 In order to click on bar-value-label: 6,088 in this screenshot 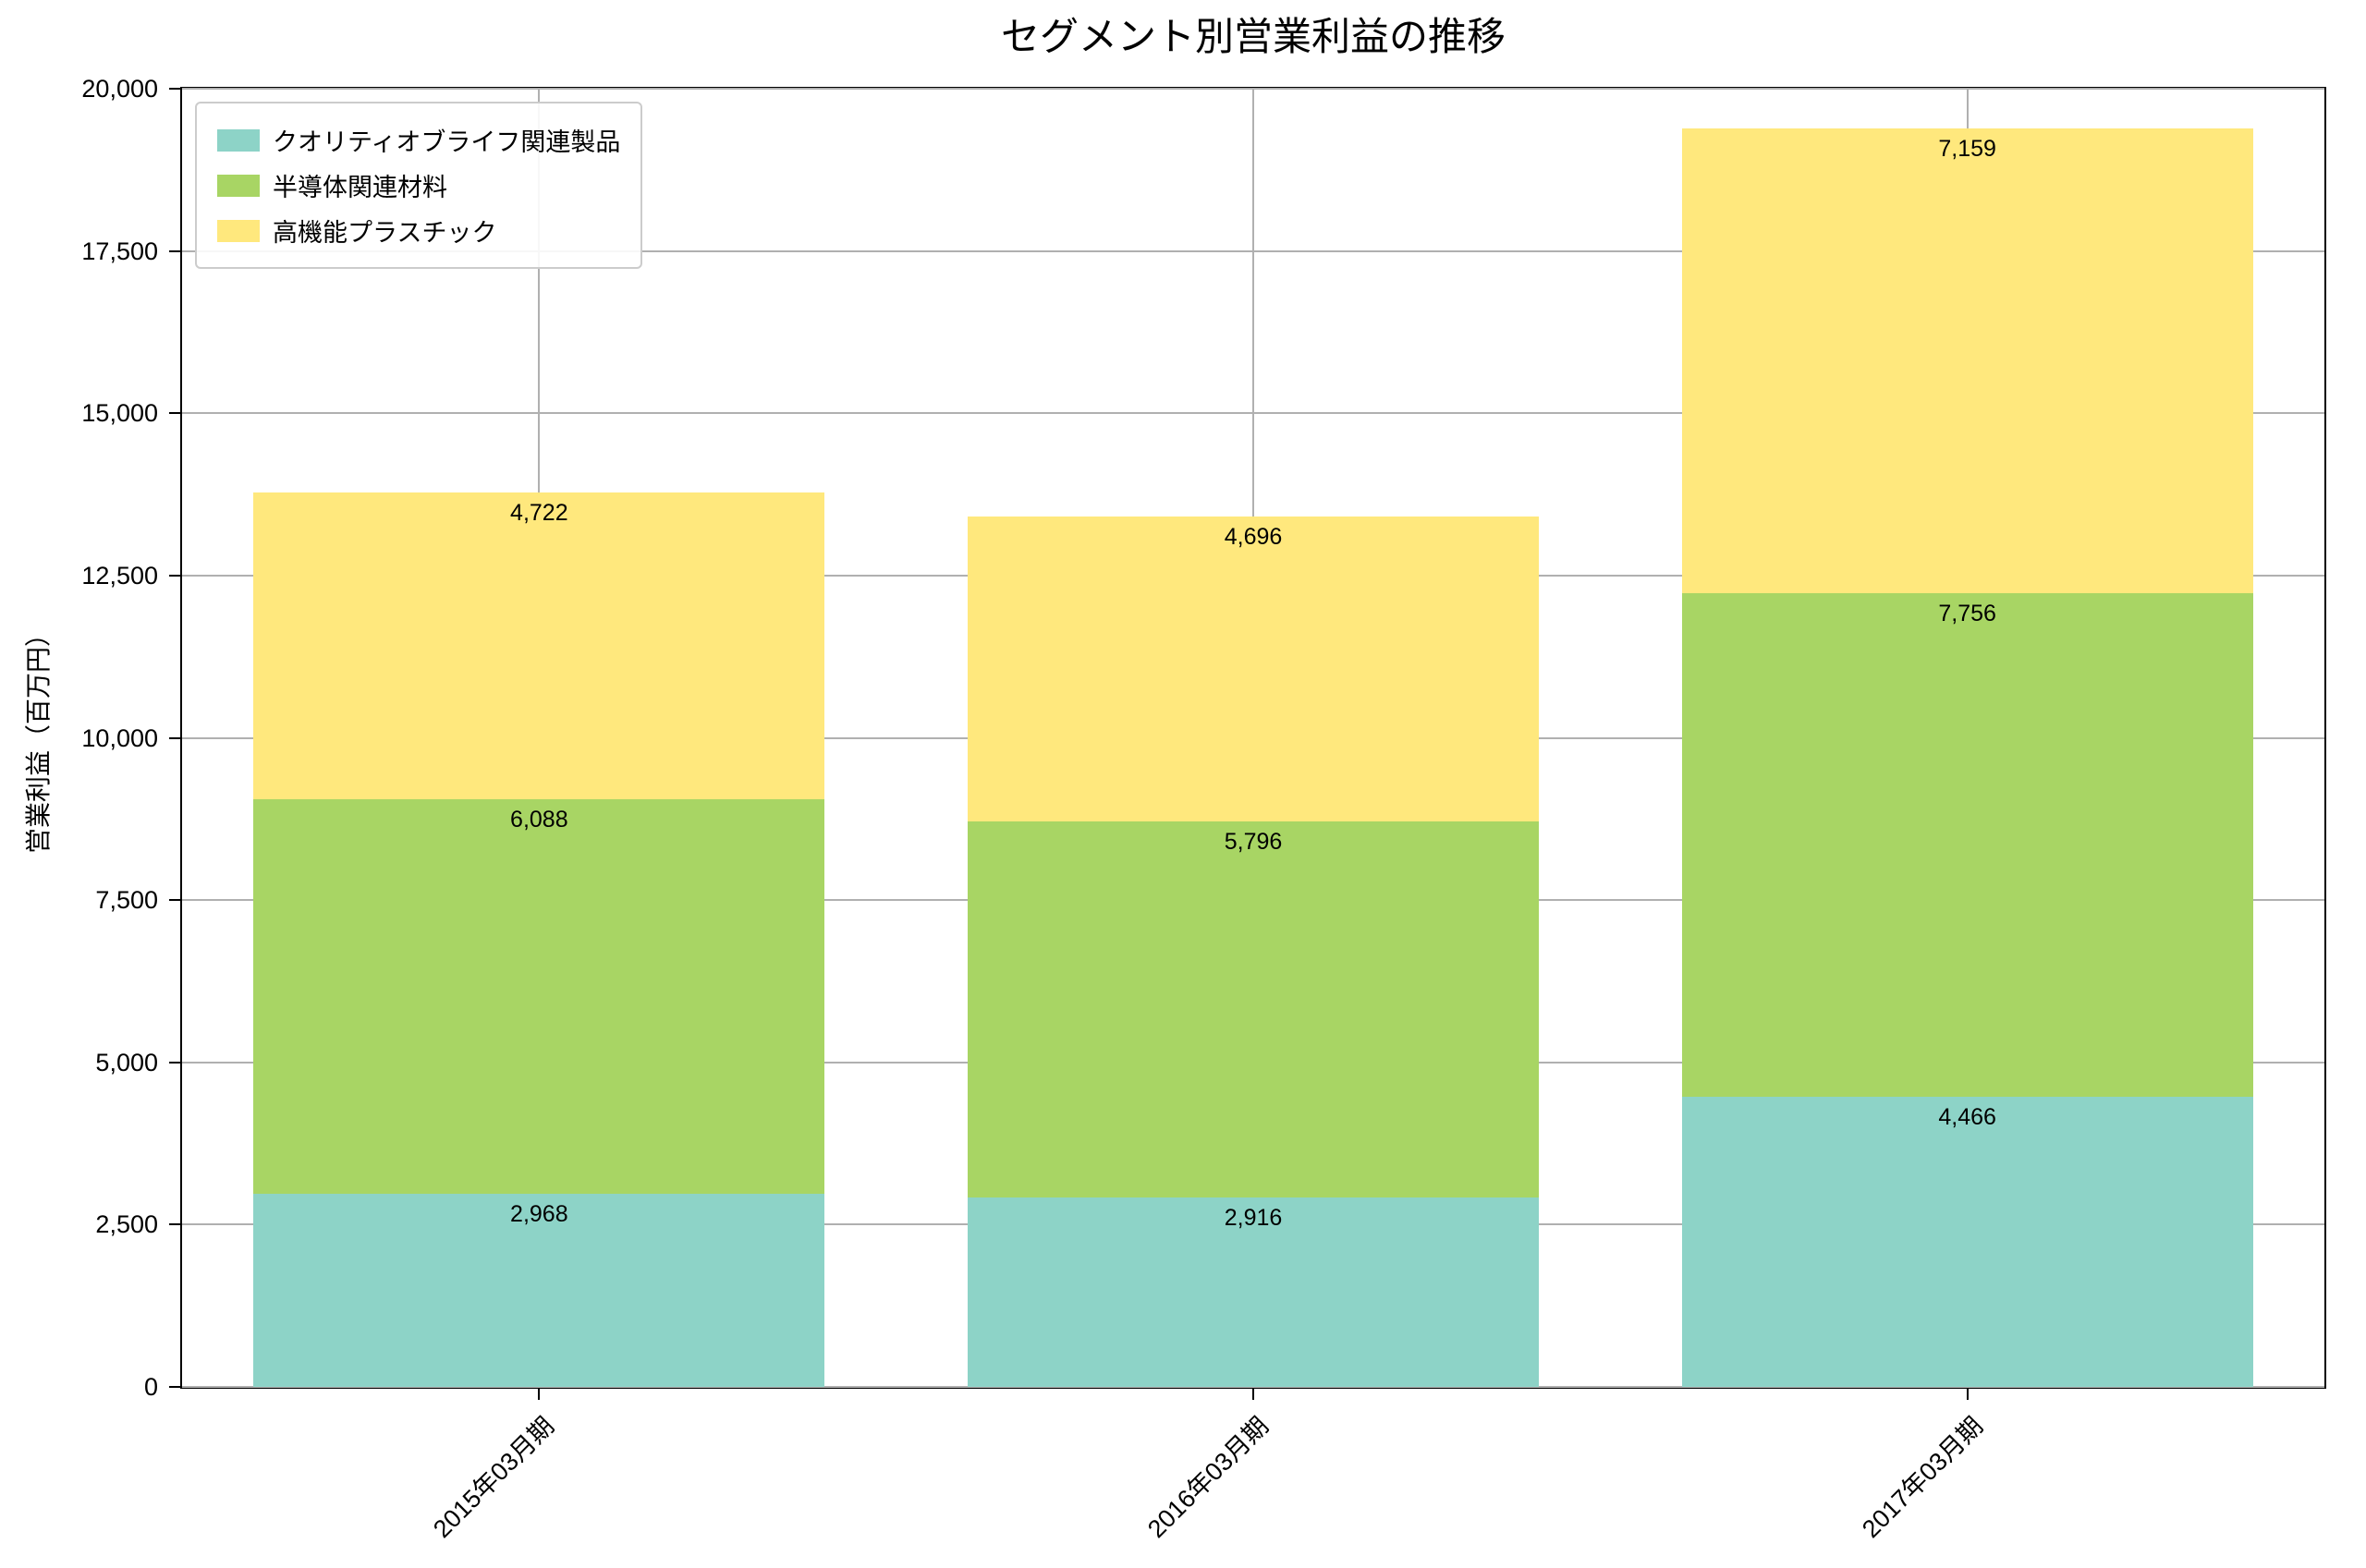, I will do `click(539, 819)`.